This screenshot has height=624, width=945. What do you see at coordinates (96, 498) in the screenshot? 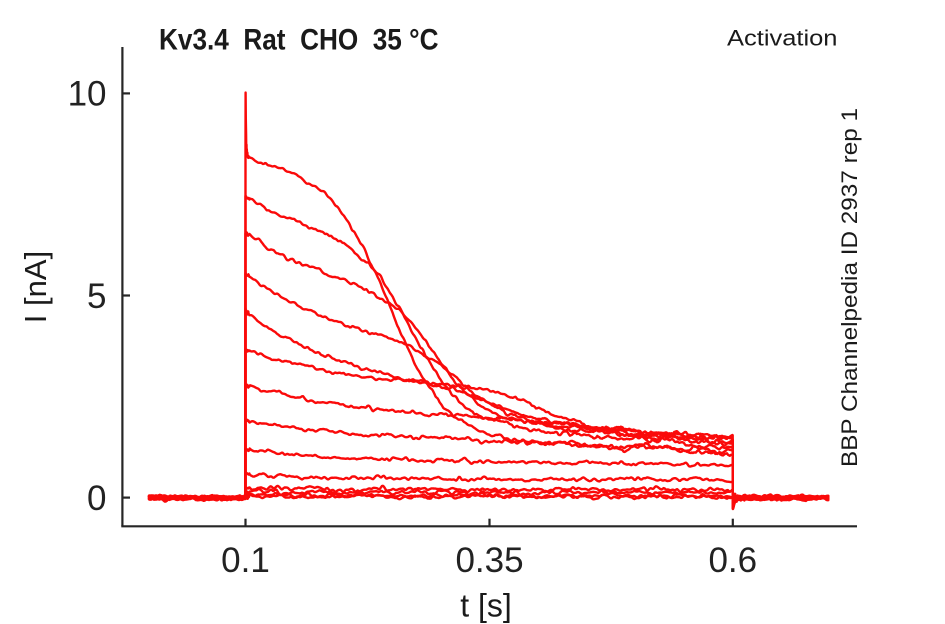
I see `svg-text: 0` at bounding box center [96, 498].